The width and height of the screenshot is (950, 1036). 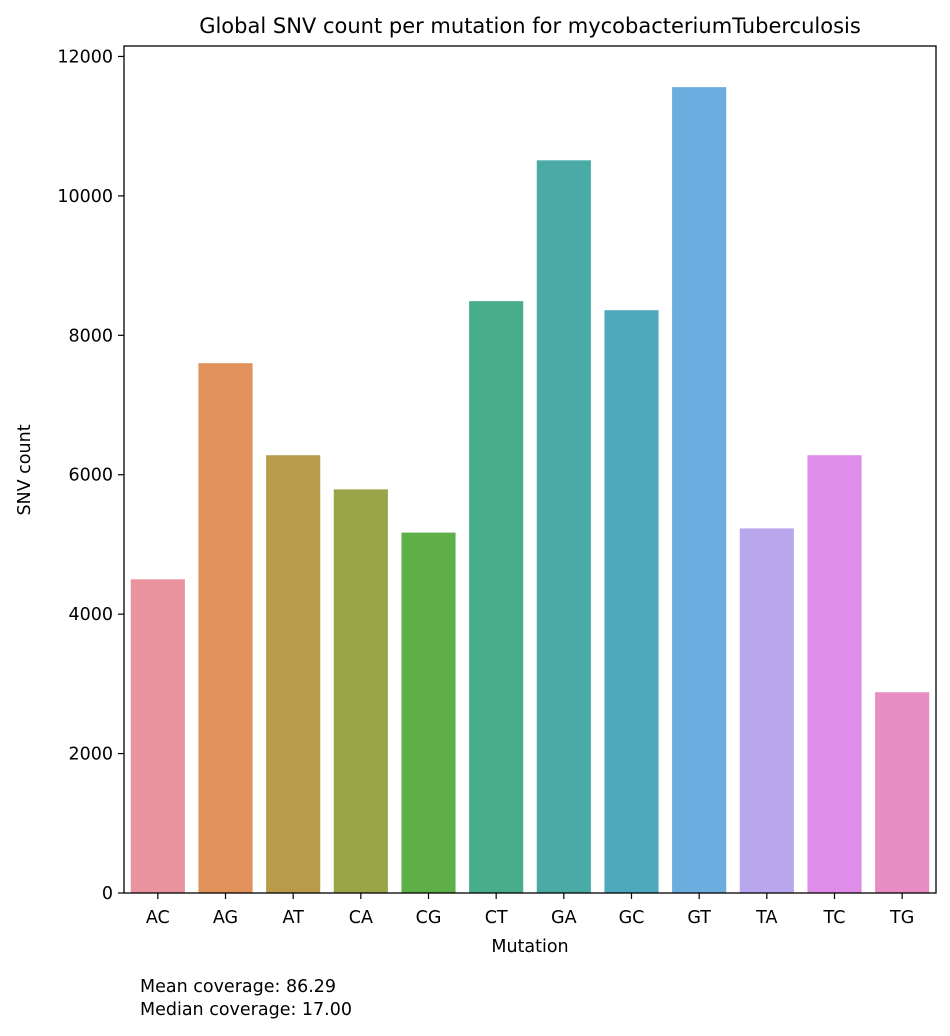 I want to click on bar-gc, so click(x=631, y=601).